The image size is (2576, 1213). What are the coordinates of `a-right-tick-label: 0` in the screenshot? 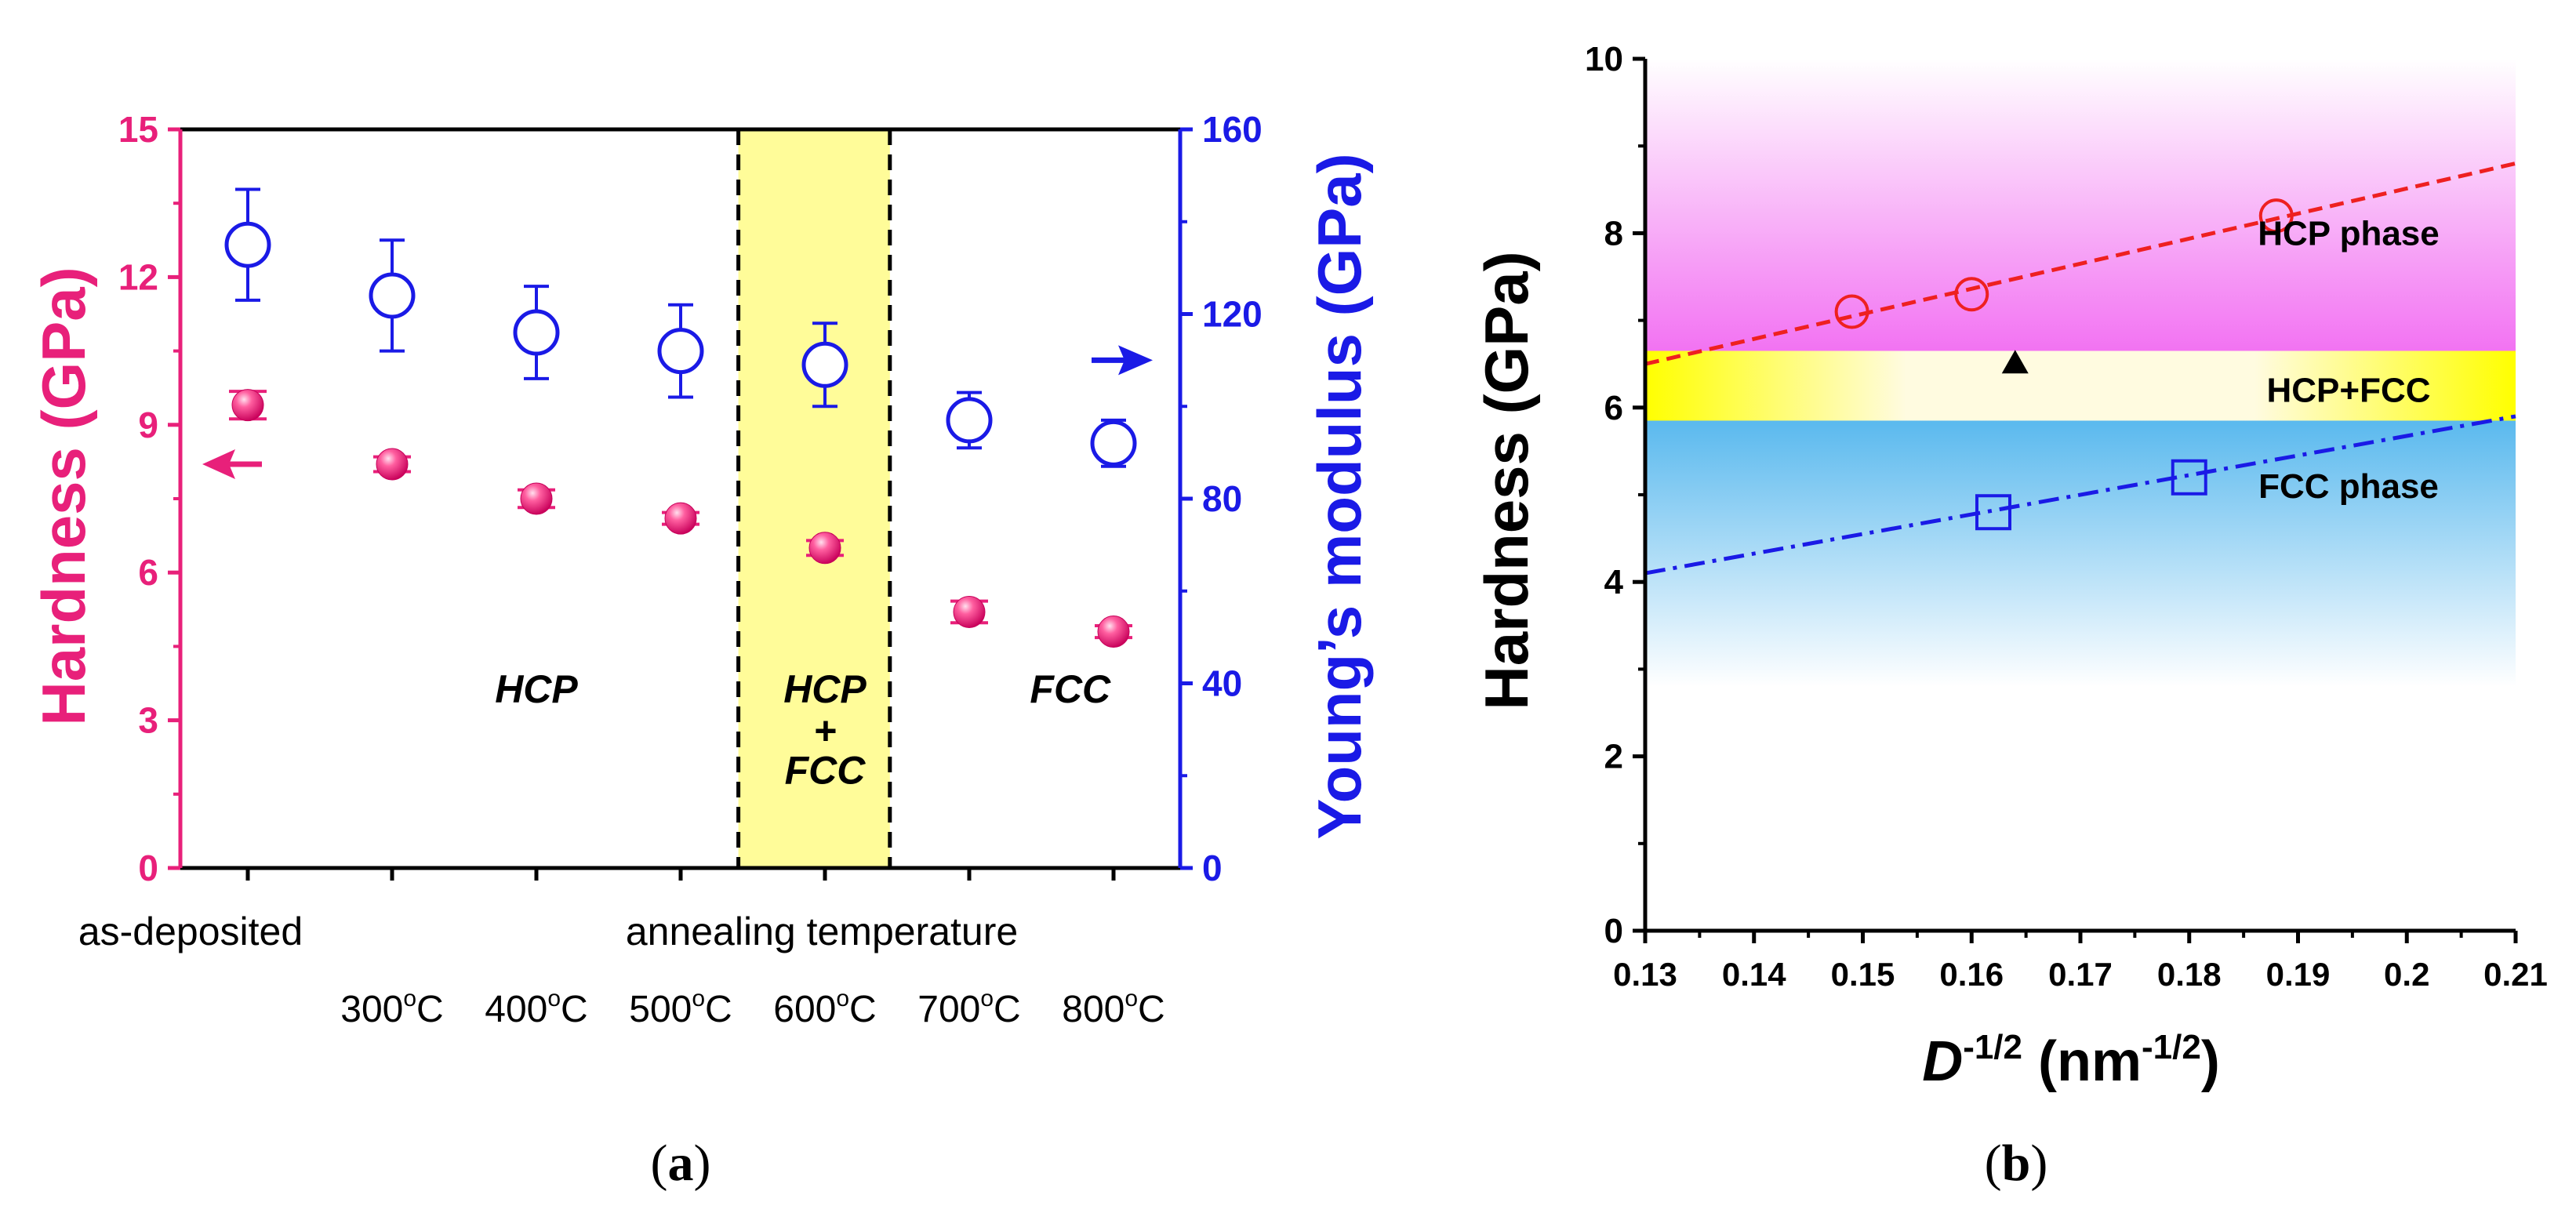 It's located at (1212, 868).